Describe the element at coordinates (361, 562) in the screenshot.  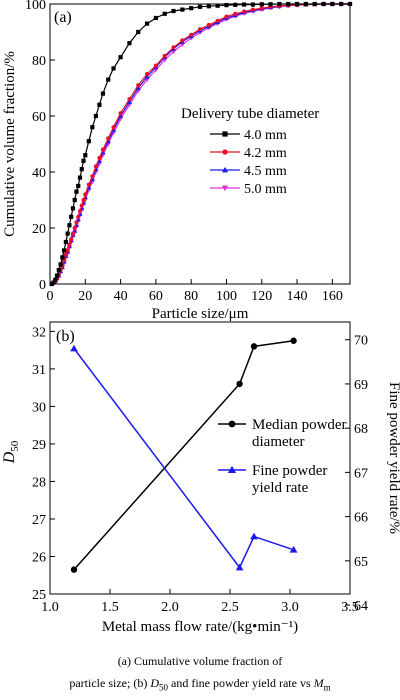
I see `panel-b-ytick-right-label: 65` at that location.